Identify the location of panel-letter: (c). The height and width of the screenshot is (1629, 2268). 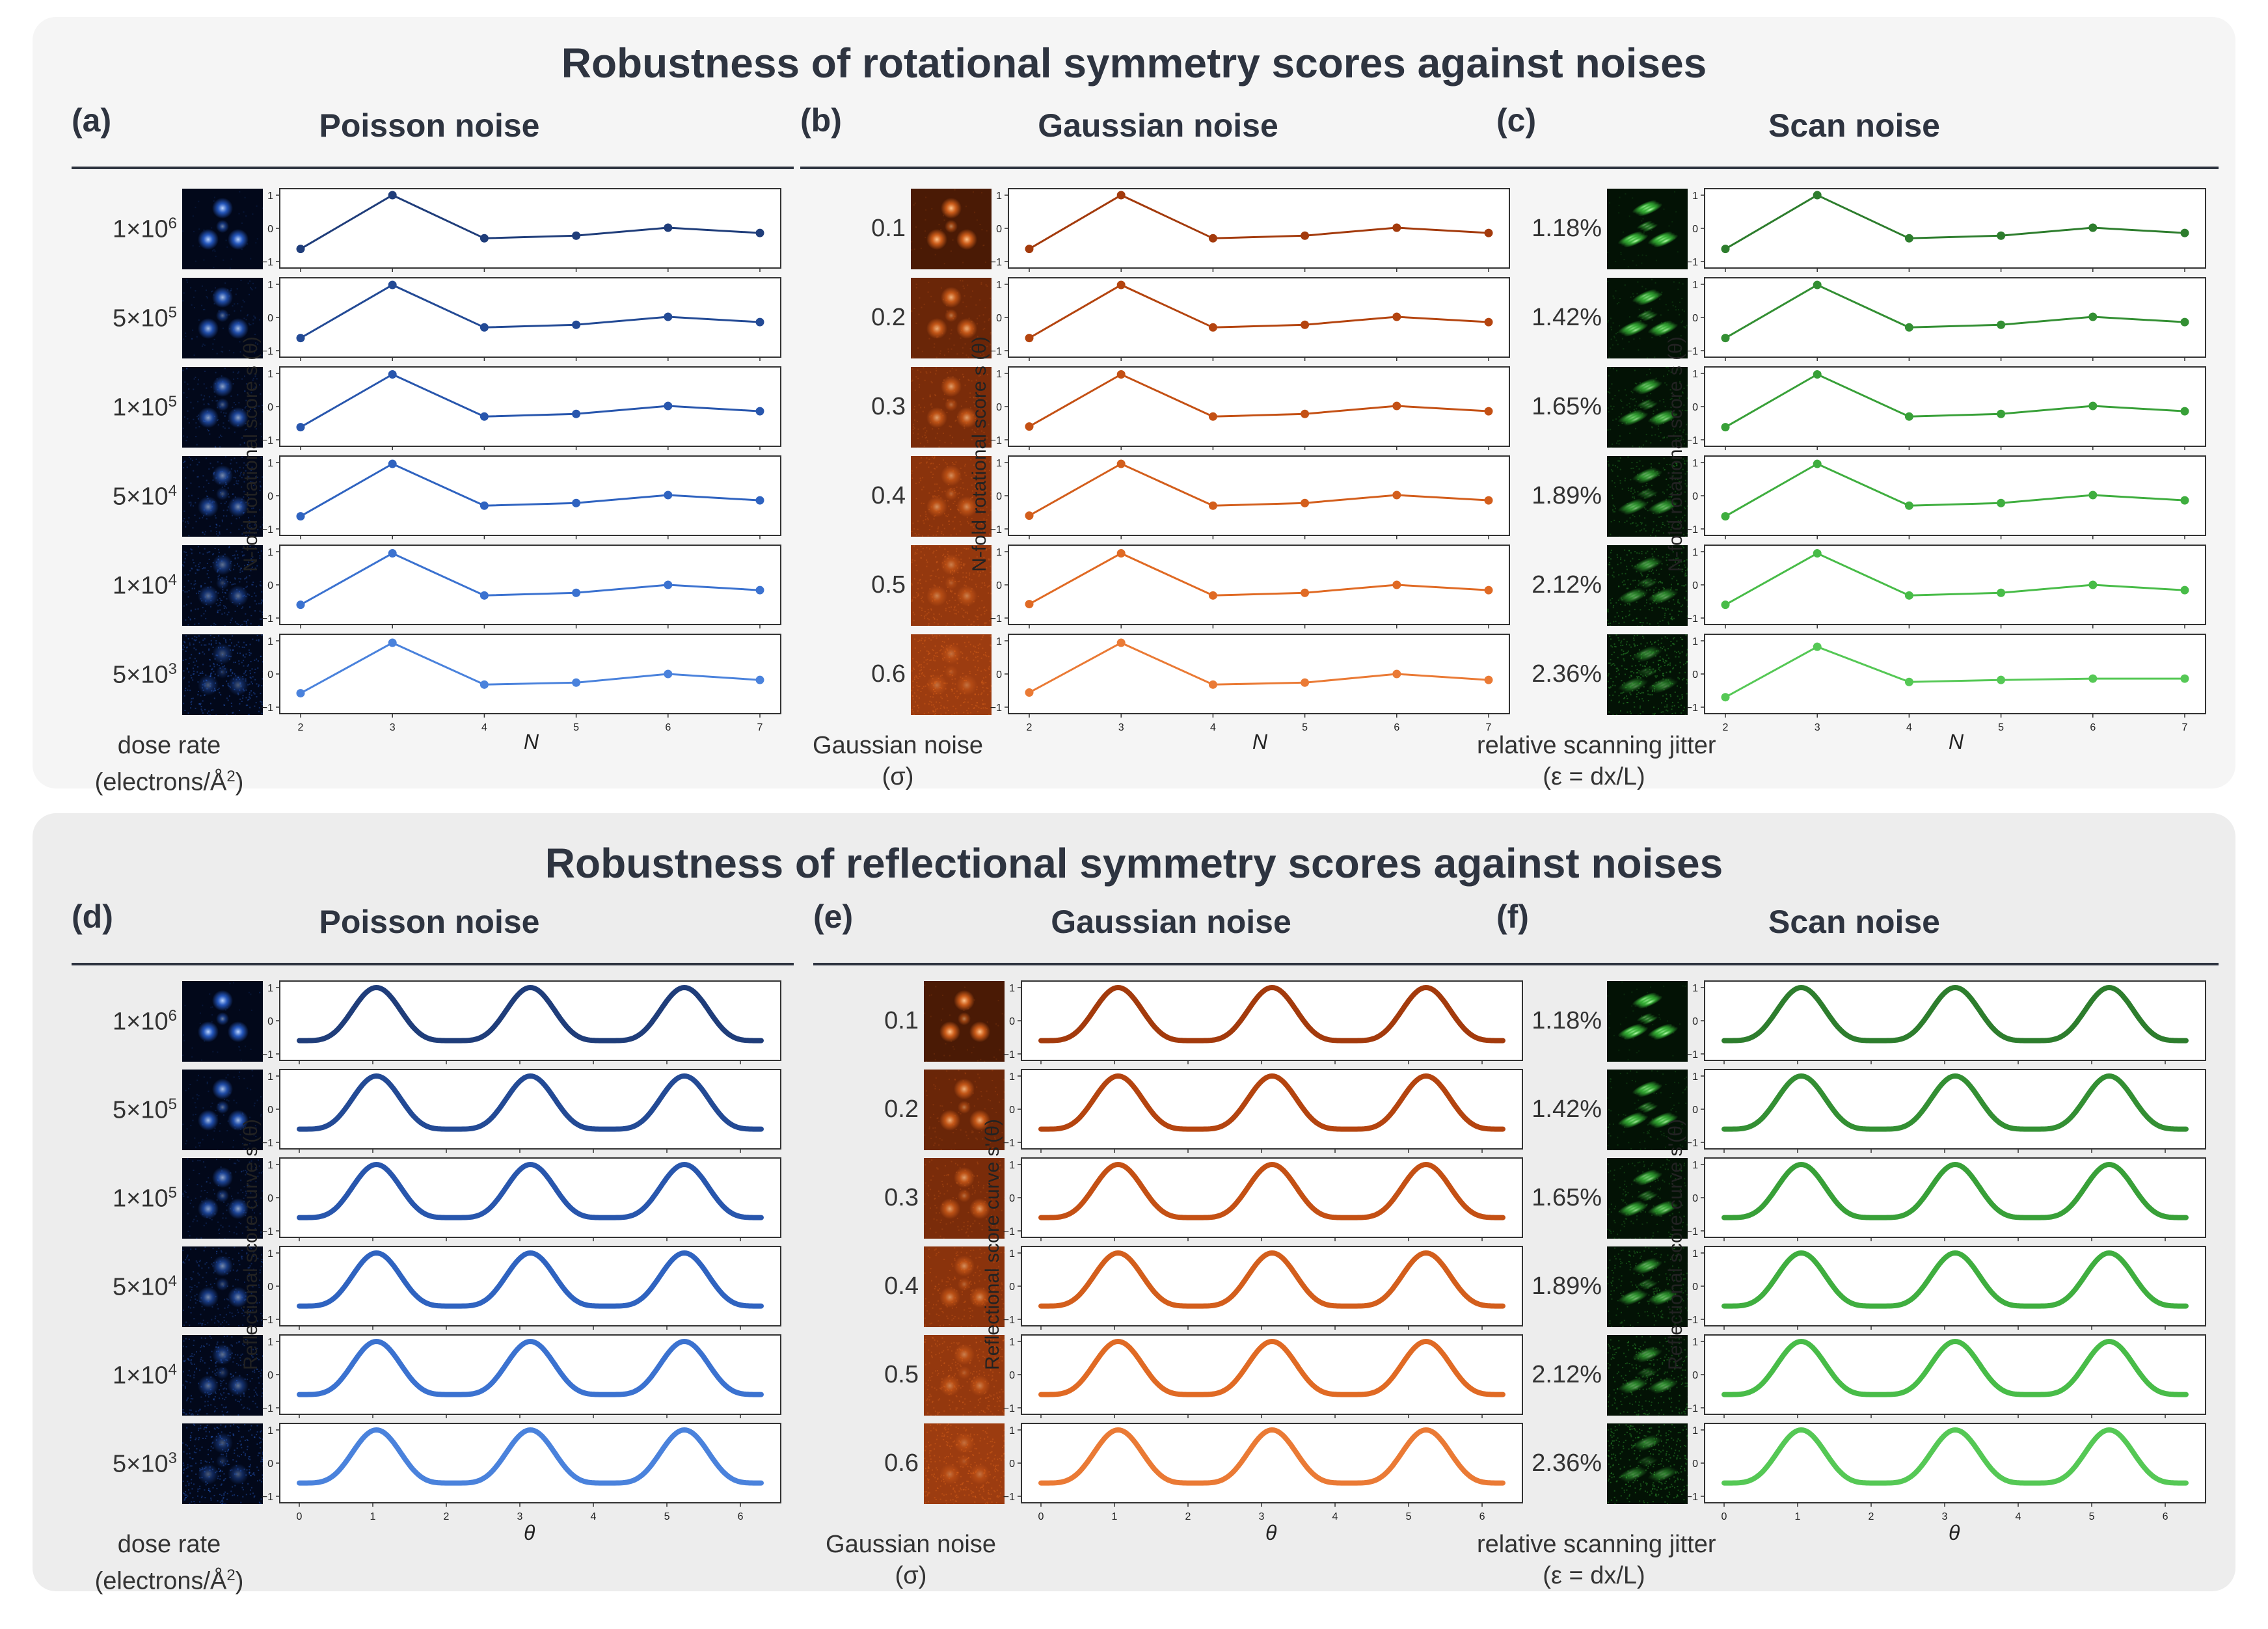
(1516, 120).